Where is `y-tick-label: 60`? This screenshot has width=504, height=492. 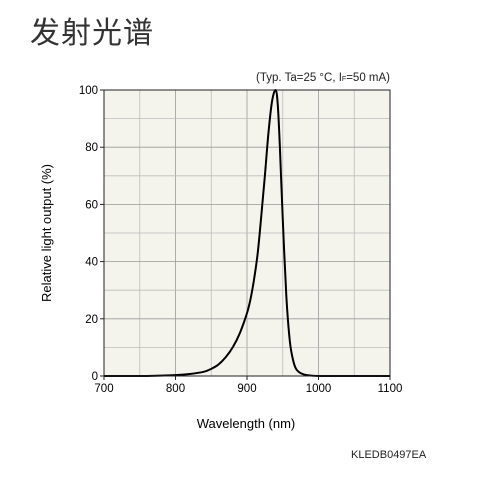
y-tick-label: 60 is located at coordinates (91, 205).